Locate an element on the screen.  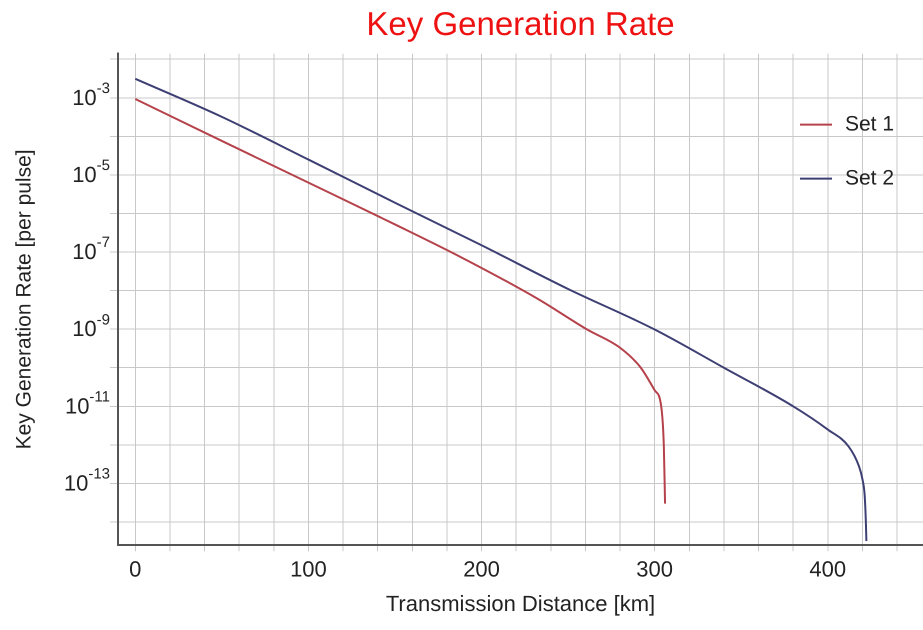
x-tick-label: 400 is located at coordinates (827, 569).